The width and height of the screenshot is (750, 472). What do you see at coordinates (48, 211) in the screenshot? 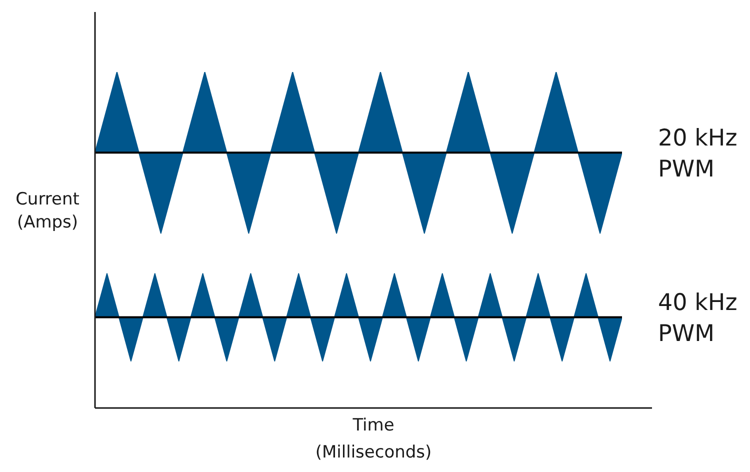
I see `y-axis-title: Current (Amps)` at bounding box center [48, 211].